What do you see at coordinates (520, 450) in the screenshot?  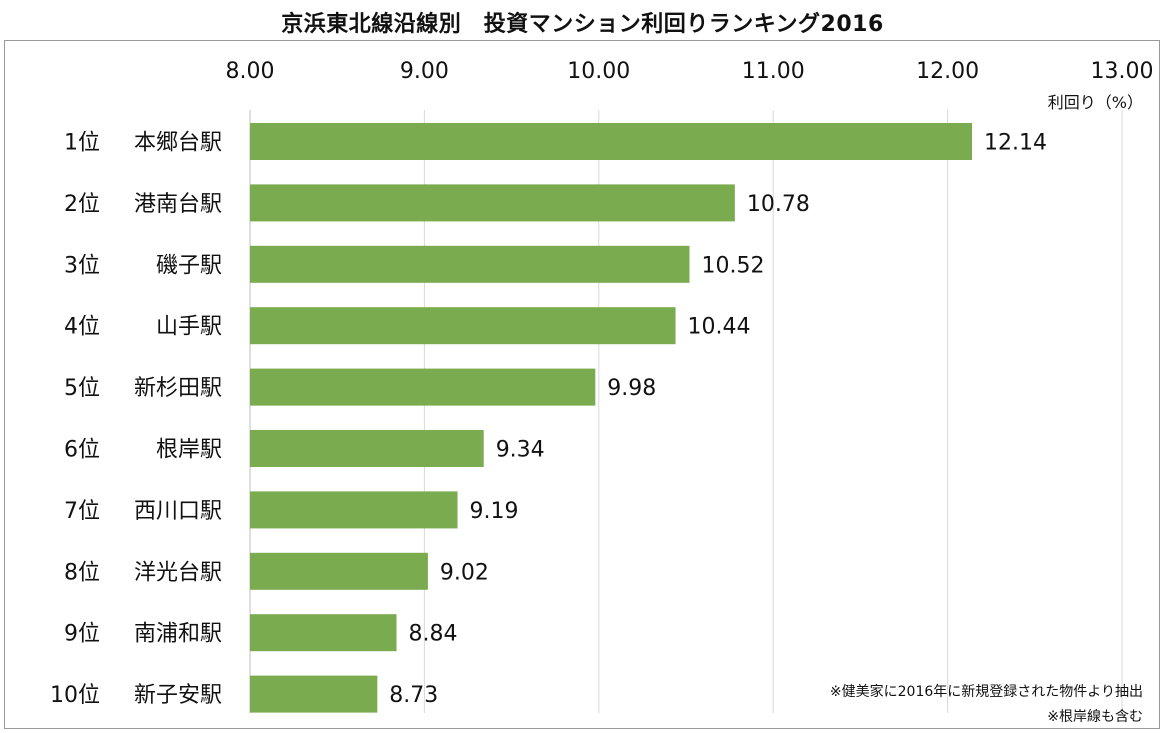 I see `value-label: 9.34` at bounding box center [520, 450].